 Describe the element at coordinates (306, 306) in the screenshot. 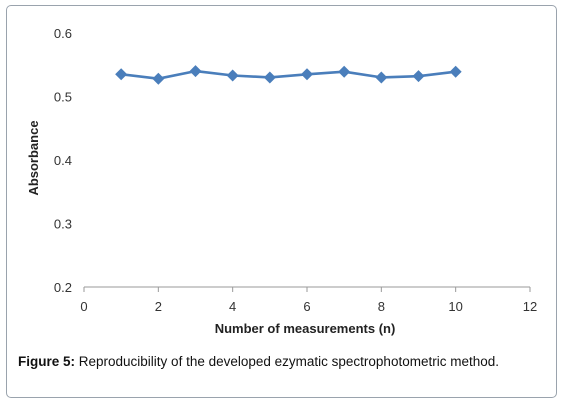

I see `x-tick-label: 6` at that location.